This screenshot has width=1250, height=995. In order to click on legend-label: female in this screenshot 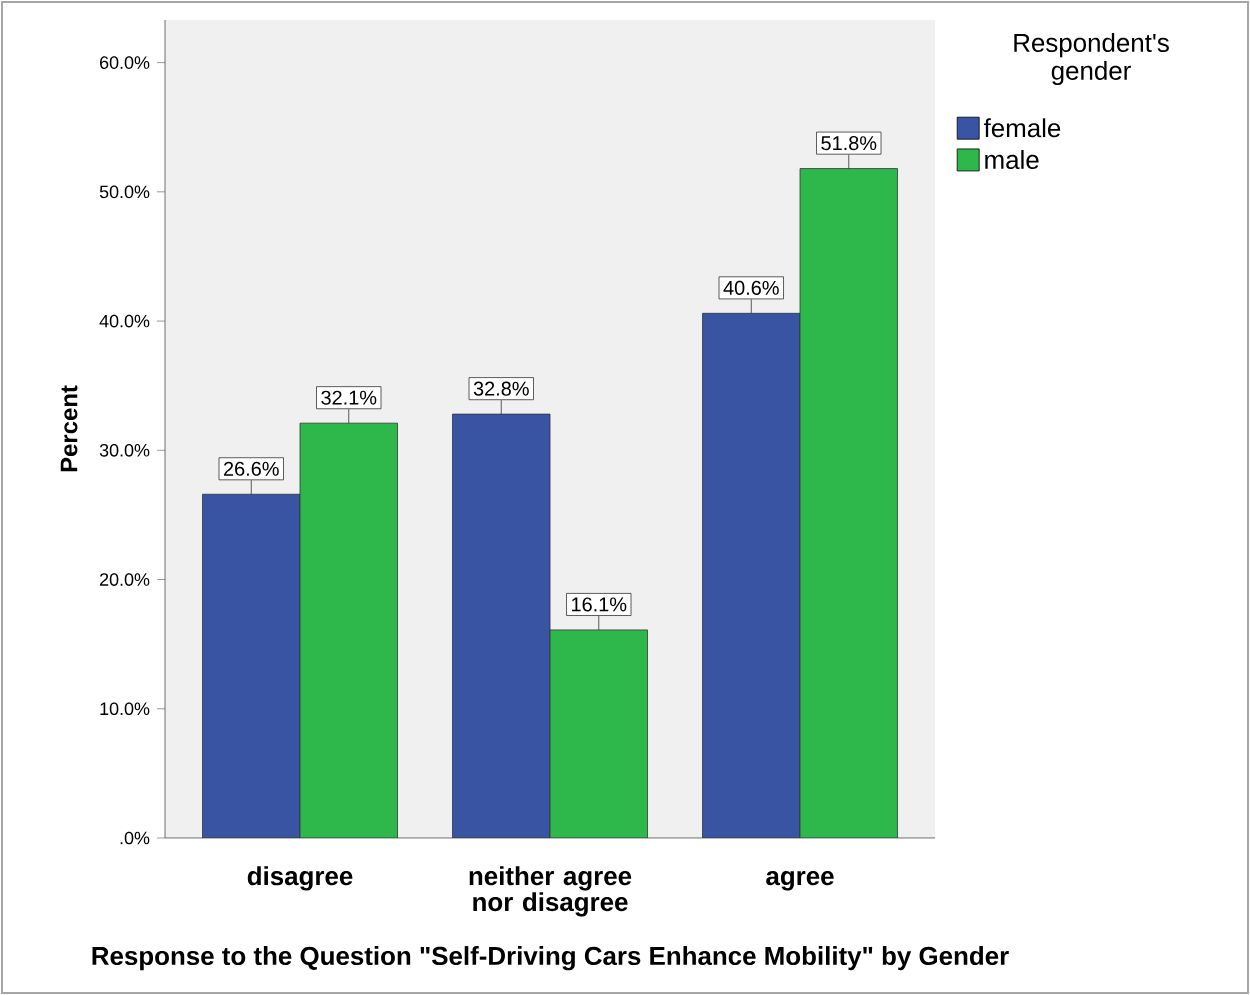, I will do `click(1022, 128)`.